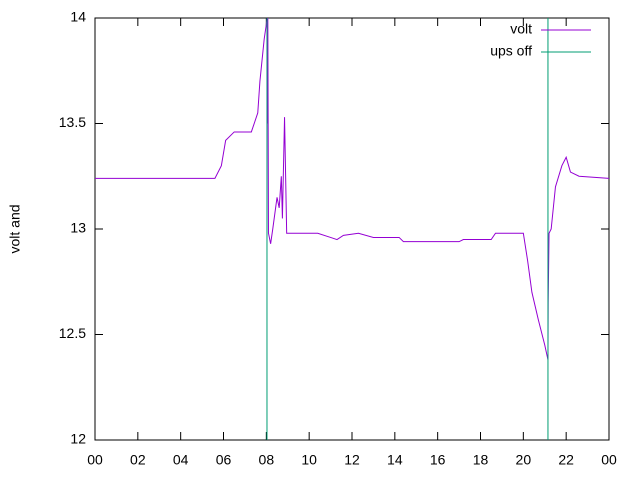 This screenshot has width=640, height=480. Describe the element at coordinates (352, 460) in the screenshot. I see `x-tick-label: 12` at that location.